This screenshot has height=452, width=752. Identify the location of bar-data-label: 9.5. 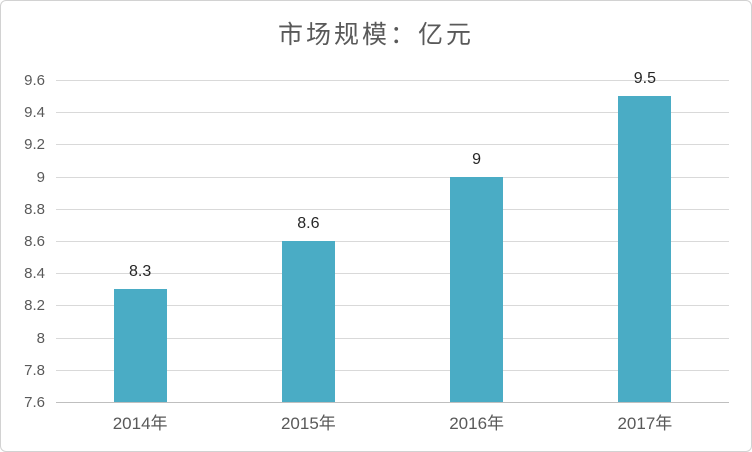
(644, 79).